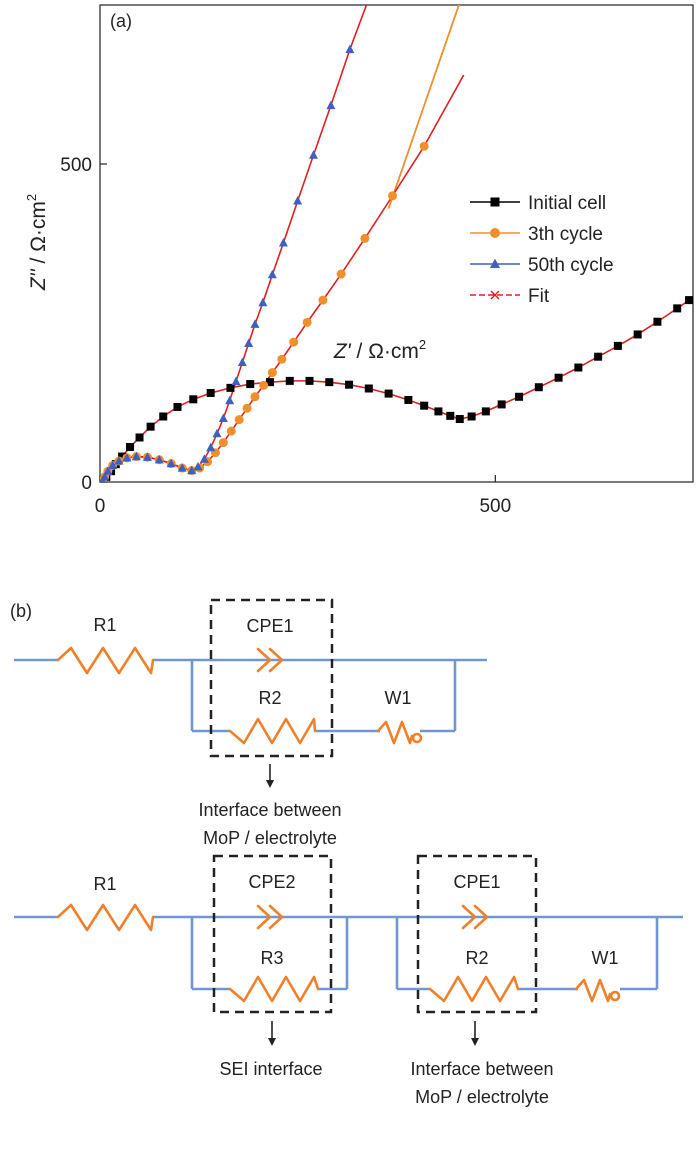  I want to click on arrow-head-sei, so click(272, 1042).